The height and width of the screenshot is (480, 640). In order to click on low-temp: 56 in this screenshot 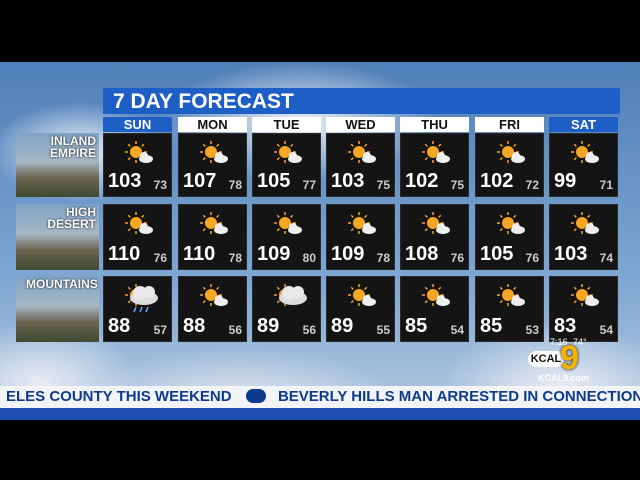, I will do `click(235, 330)`.